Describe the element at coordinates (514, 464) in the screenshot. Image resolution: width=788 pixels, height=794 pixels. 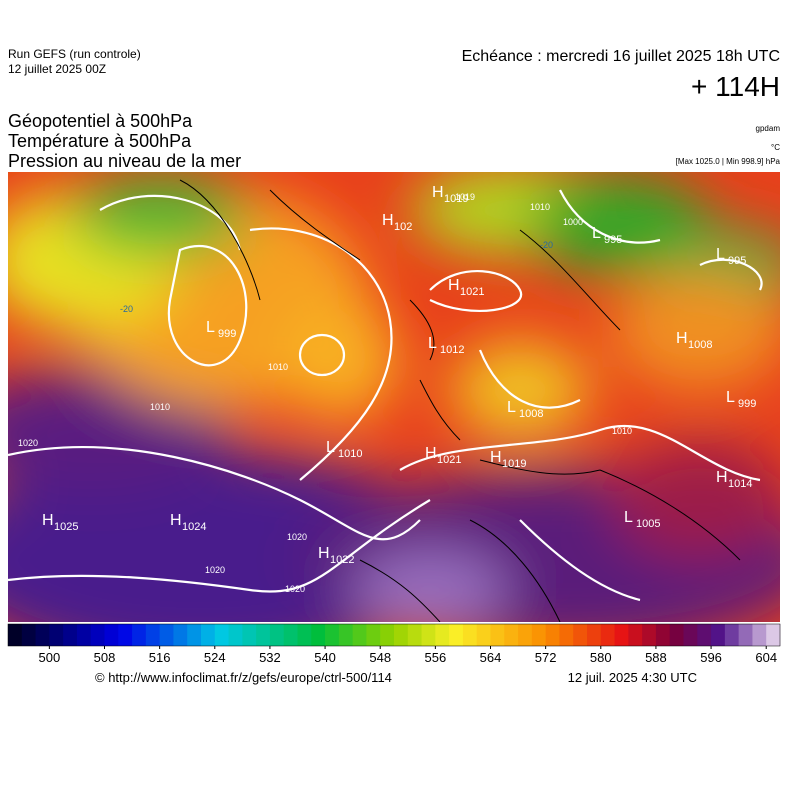
I see `center-value: 1019` at that location.